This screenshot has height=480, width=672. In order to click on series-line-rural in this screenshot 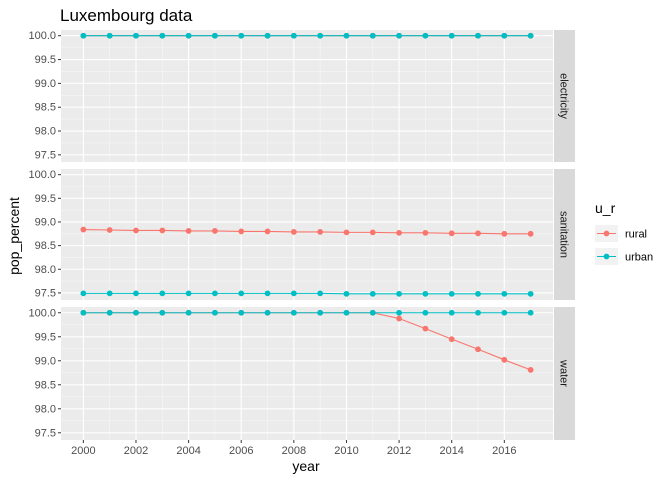, I will do `click(307, 231)`.